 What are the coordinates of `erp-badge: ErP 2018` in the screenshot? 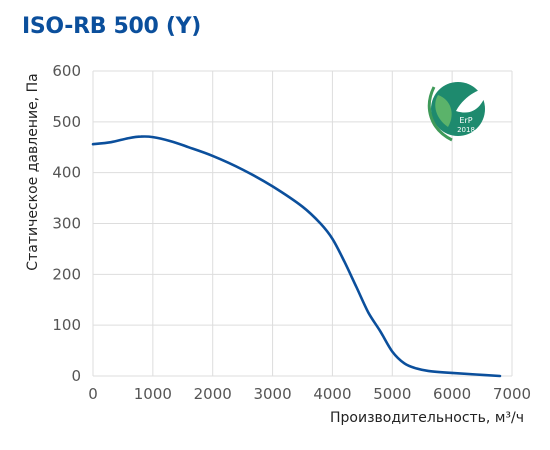 It's located at (457, 112).